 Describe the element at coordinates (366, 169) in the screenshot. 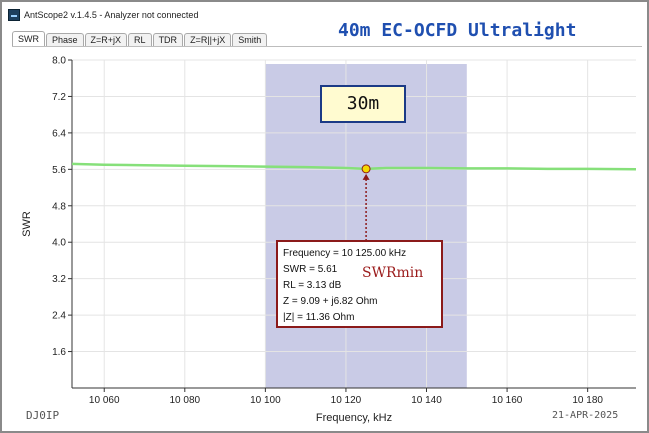

I see `swr-min-marker` at that location.